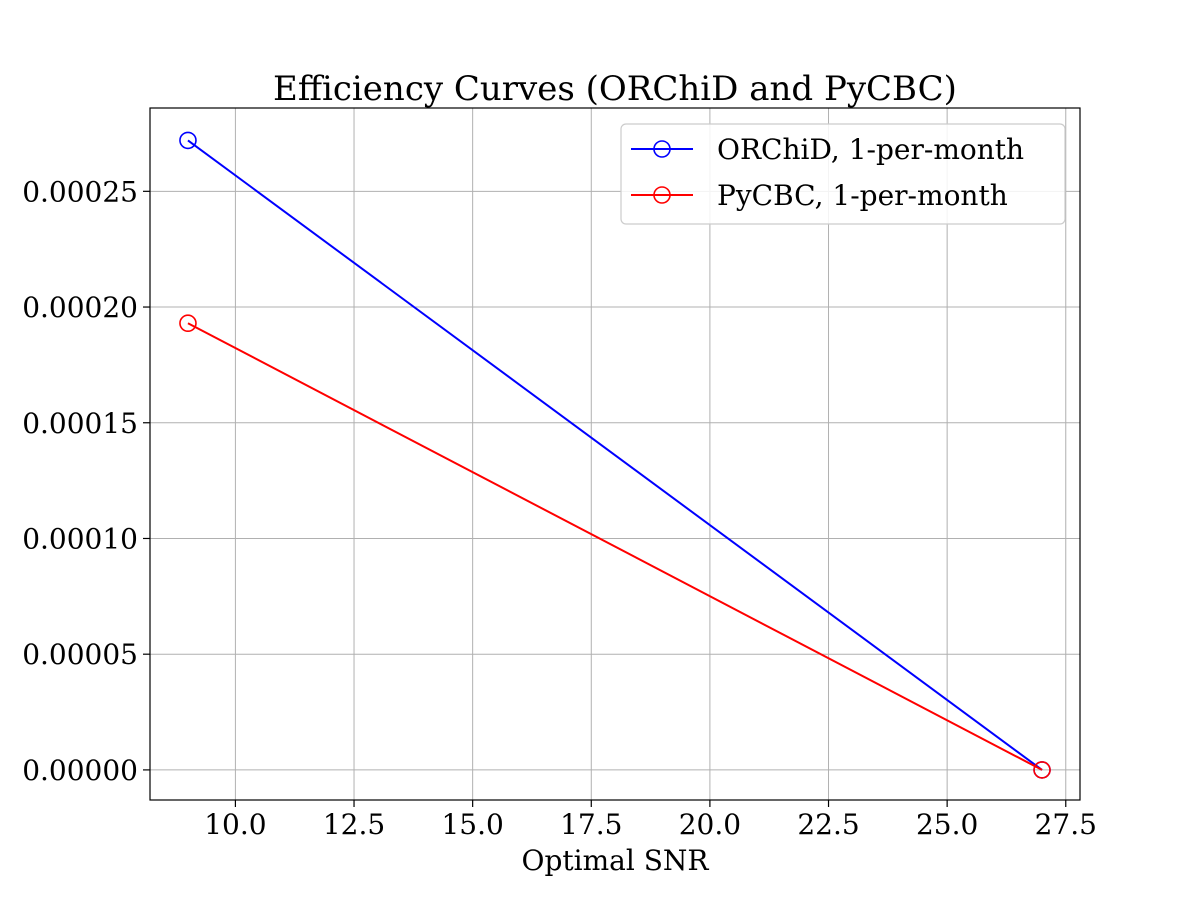 The height and width of the screenshot is (900, 1200). I want to click on x-tick-label: 17.5, so click(591, 824).